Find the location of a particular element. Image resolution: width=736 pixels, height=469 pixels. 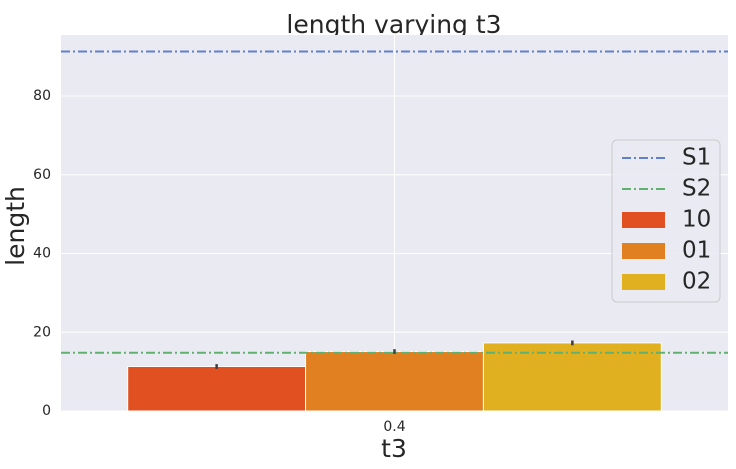

y-tick-label: 0 is located at coordinates (46, 411).